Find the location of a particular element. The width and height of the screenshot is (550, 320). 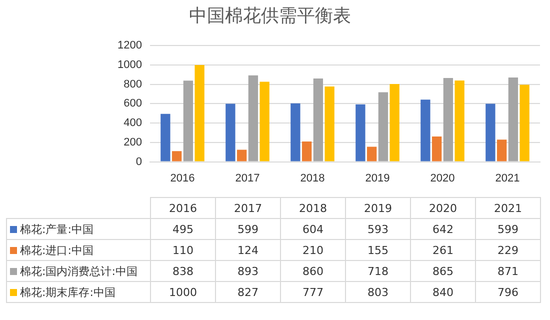

data-label: 893 is located at coordinates (248, 271).